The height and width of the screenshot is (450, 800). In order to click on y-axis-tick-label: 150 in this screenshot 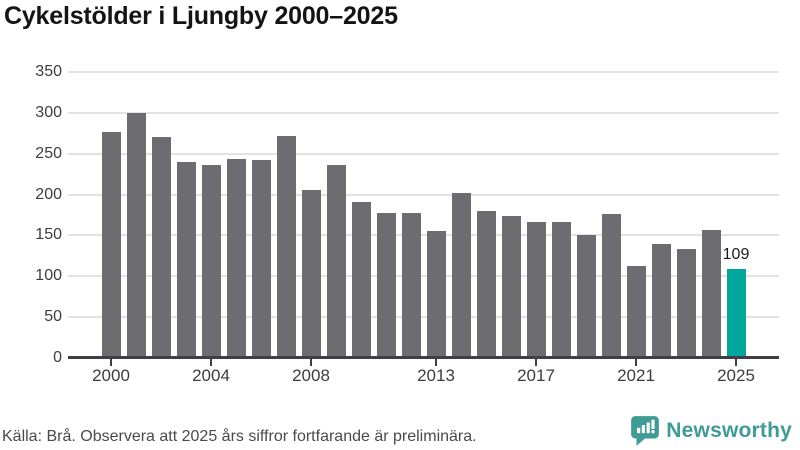, I will do `click(48, 235)`.